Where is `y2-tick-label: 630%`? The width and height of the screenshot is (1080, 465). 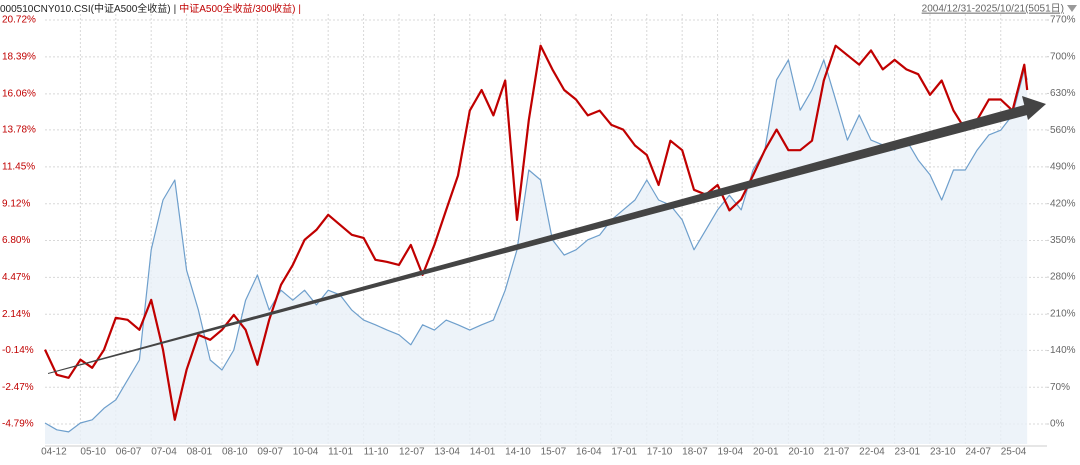 y2-tick-label: 630% is located at coordinates (1063, 93).